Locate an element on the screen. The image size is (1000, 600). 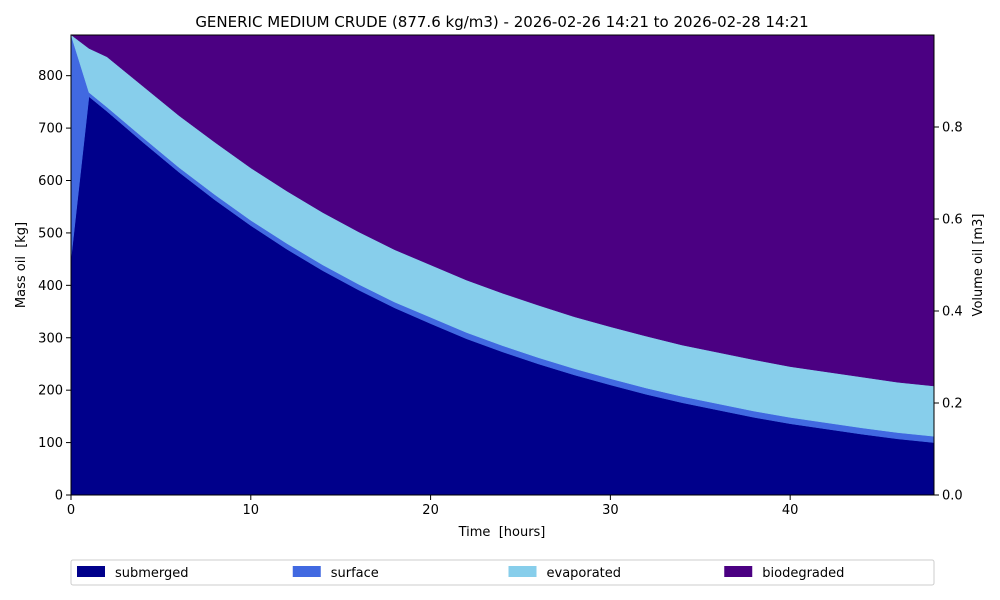
legend-swatch-biodegraded is located at coordinates (738, 571).